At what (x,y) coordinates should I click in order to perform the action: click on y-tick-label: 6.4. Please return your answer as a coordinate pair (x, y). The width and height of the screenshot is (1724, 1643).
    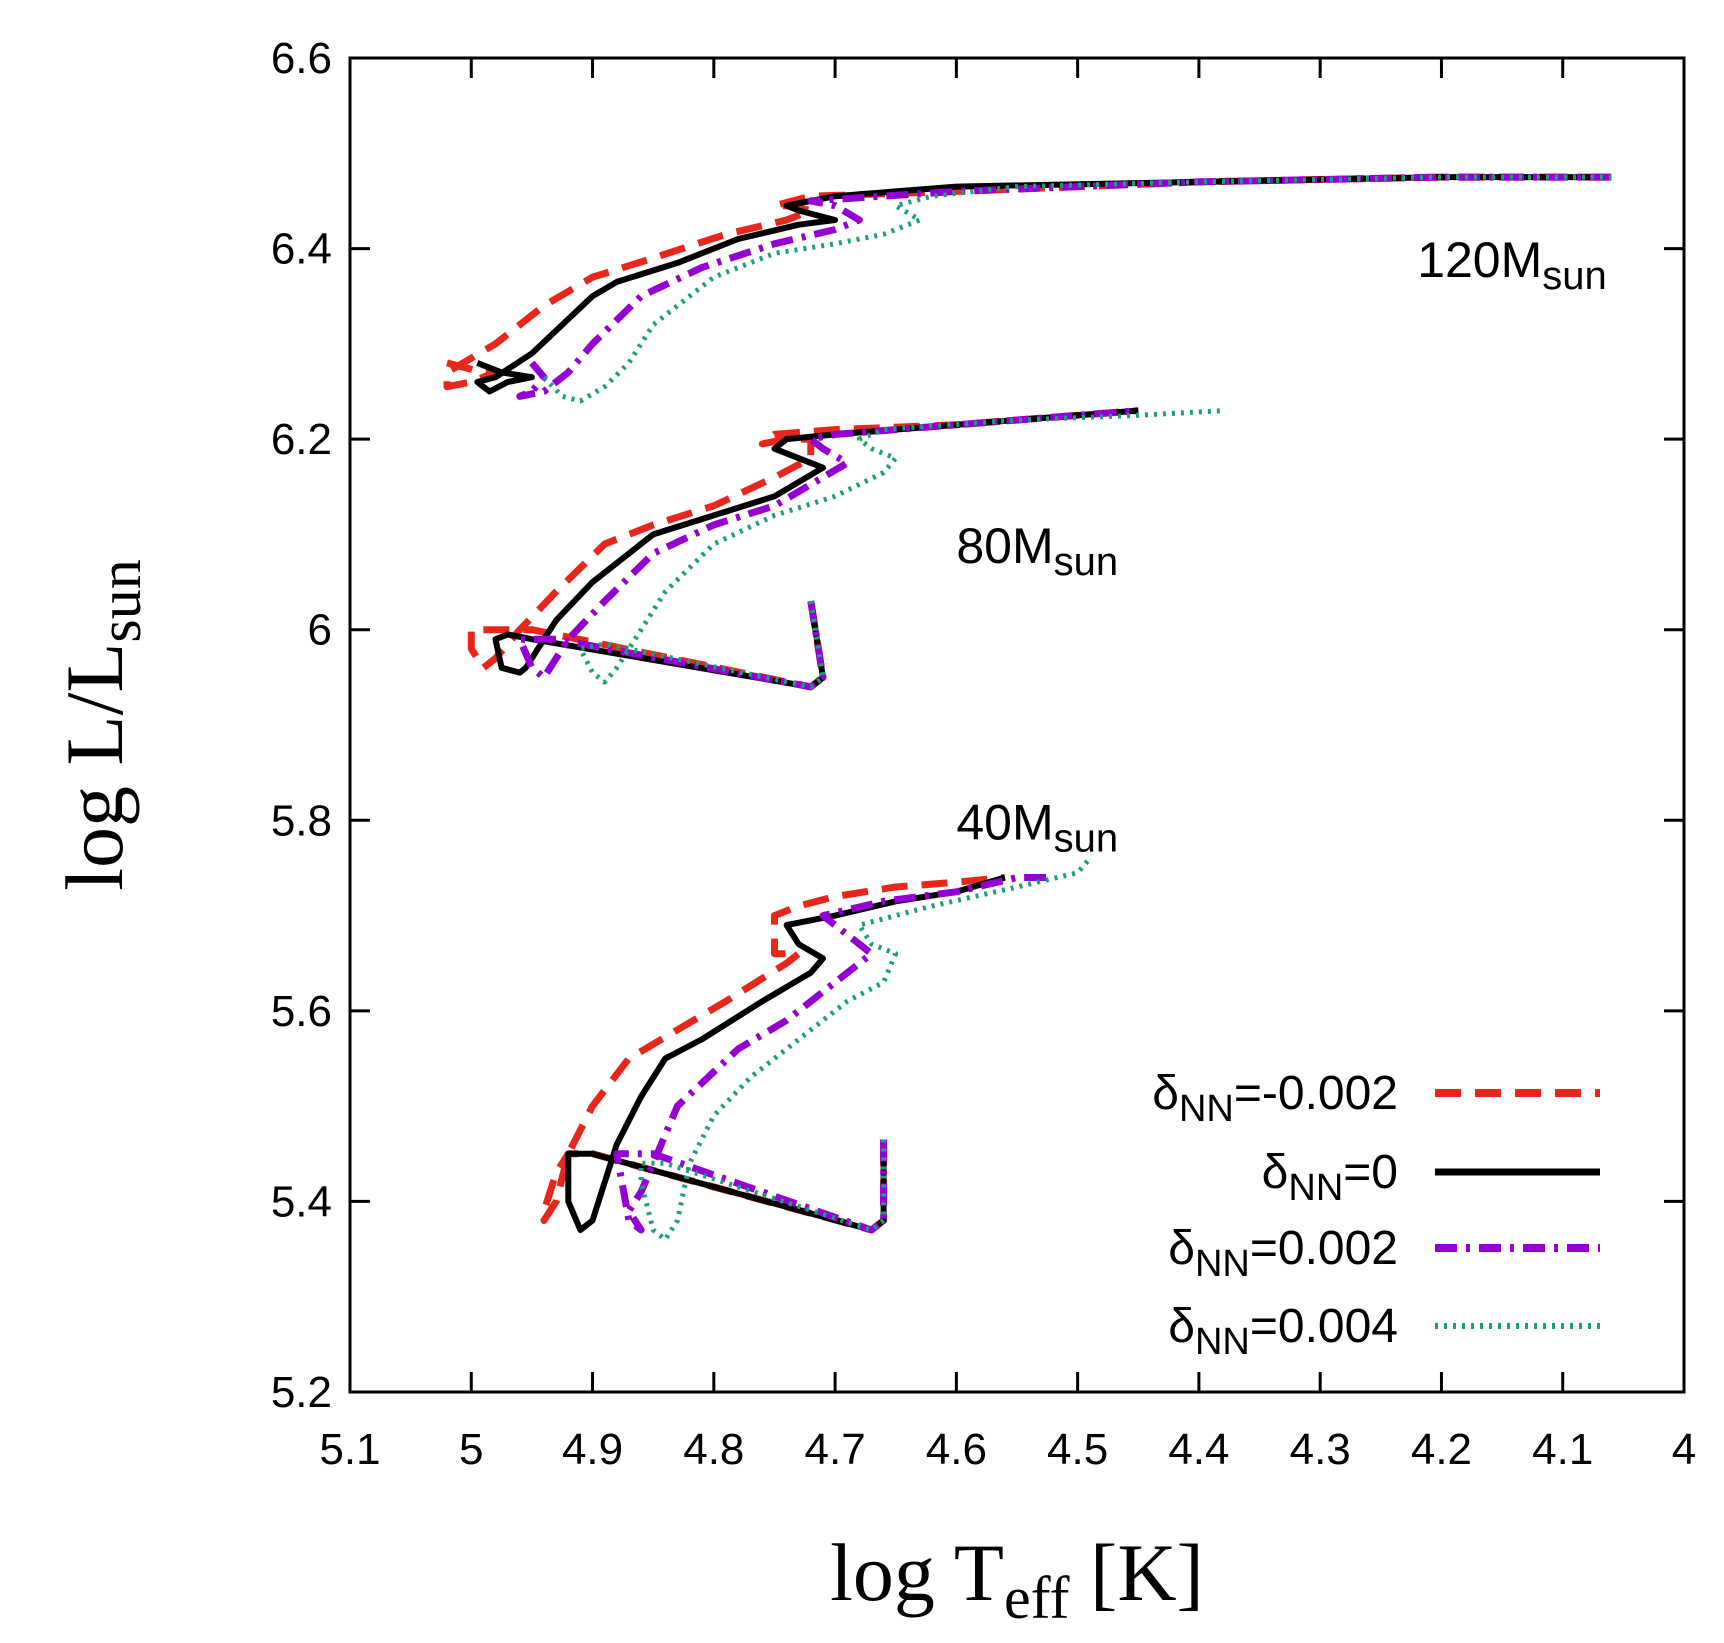
    Looking at the image, I should click on (301, 249).